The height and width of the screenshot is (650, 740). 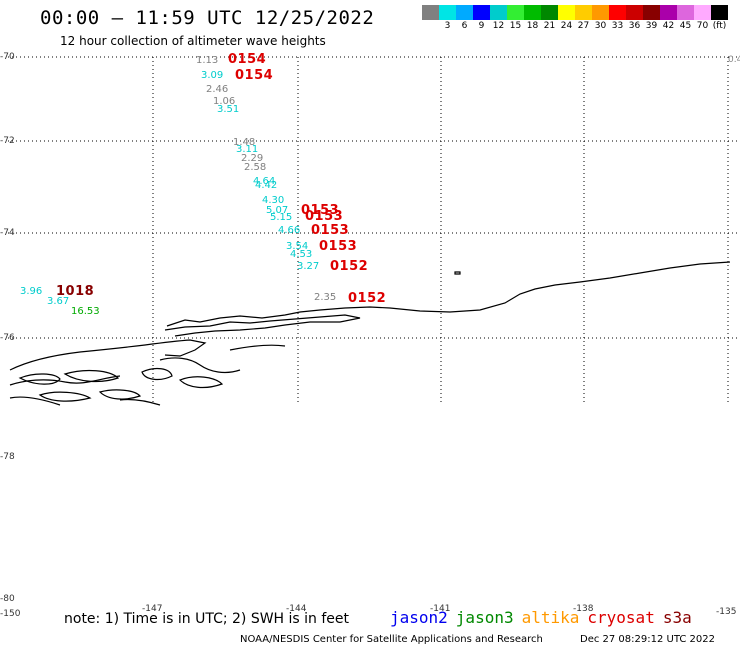 I want to click on wave-height-value: 5.15, so click(x=281, y=217).